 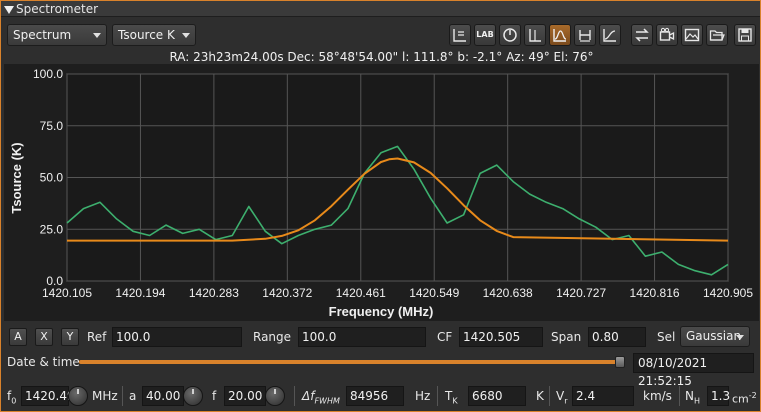 I want to click on x-tick-label: 1420.727, so click(x=581, y=293).